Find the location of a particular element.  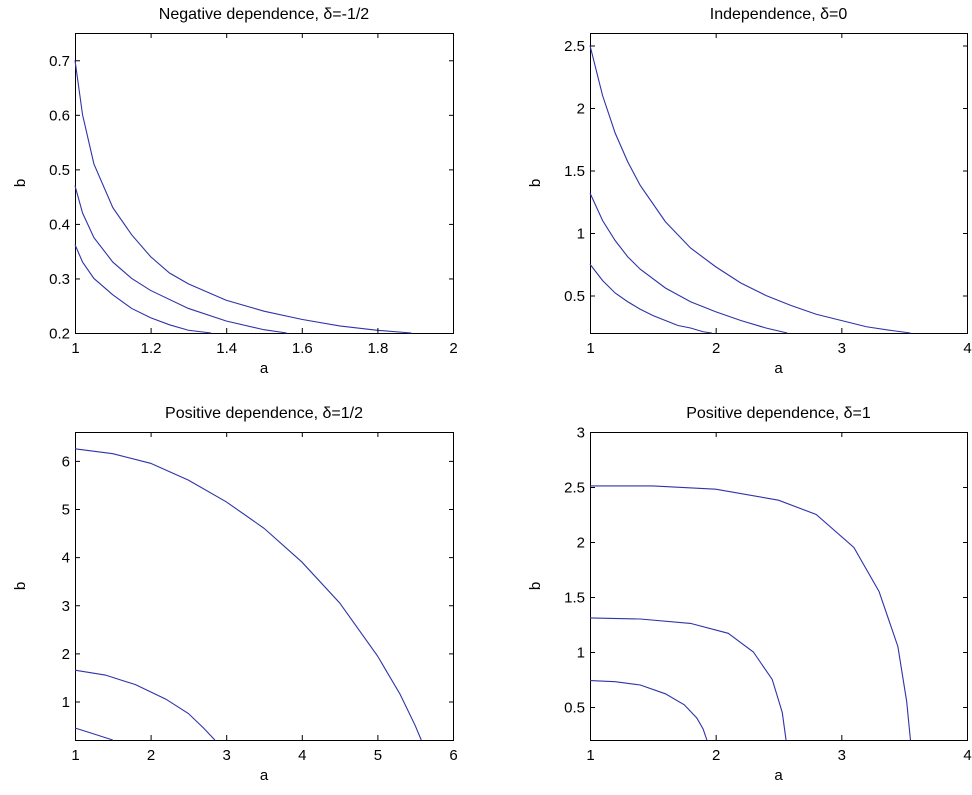

x-tick-label: 1.2 is located at coordinates (151, 348).